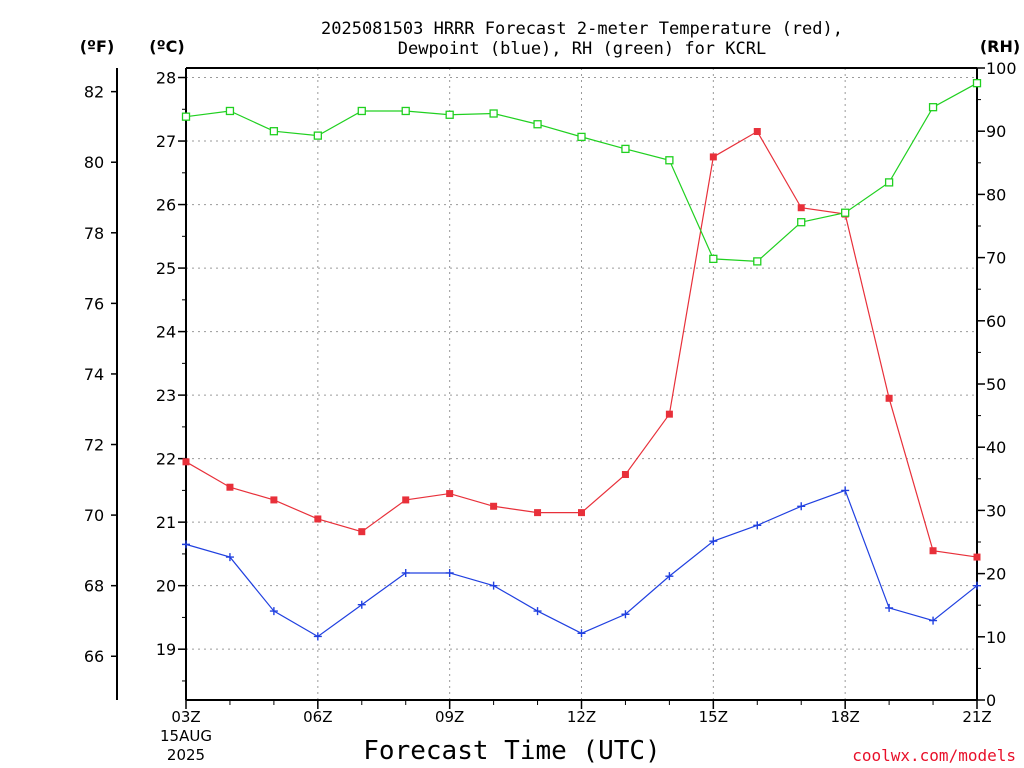 The width and height of the screenshot is (1024, 768). What do you see at coordinates (97, 46) in the screenshot?
I see `fahrenheit-unit-label: (ºF)` at bounding box center [97, 46].